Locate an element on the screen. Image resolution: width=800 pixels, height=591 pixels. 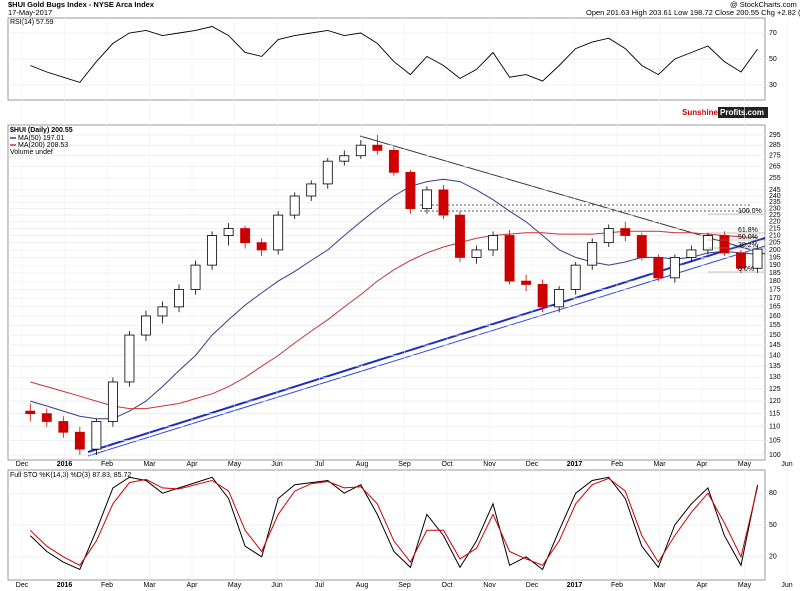
y-tick-label: 175 is located at coordinates (775, 289).